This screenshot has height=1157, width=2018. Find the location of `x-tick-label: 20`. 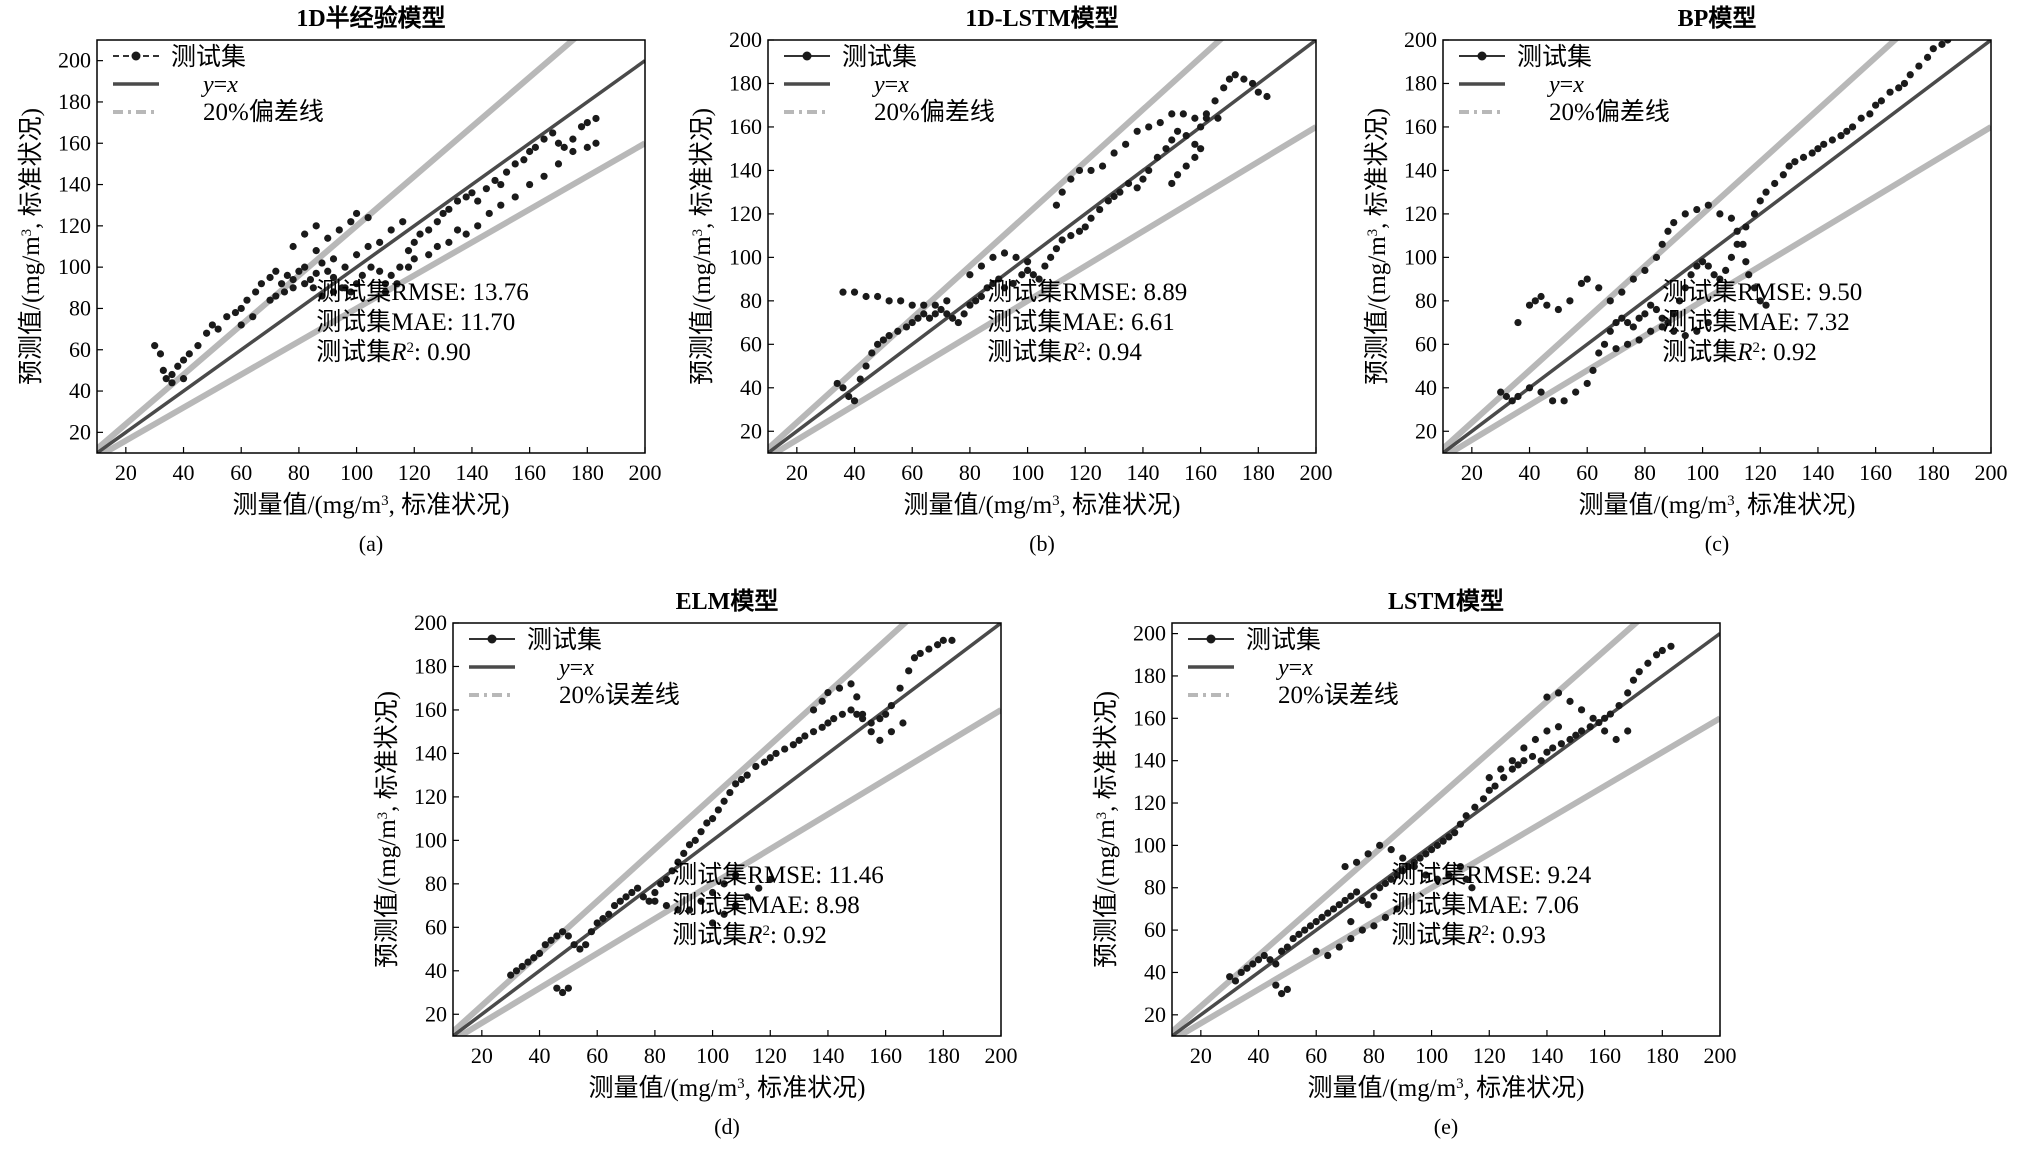

x-tick-label: 20 is located at coordinates (797, 472).